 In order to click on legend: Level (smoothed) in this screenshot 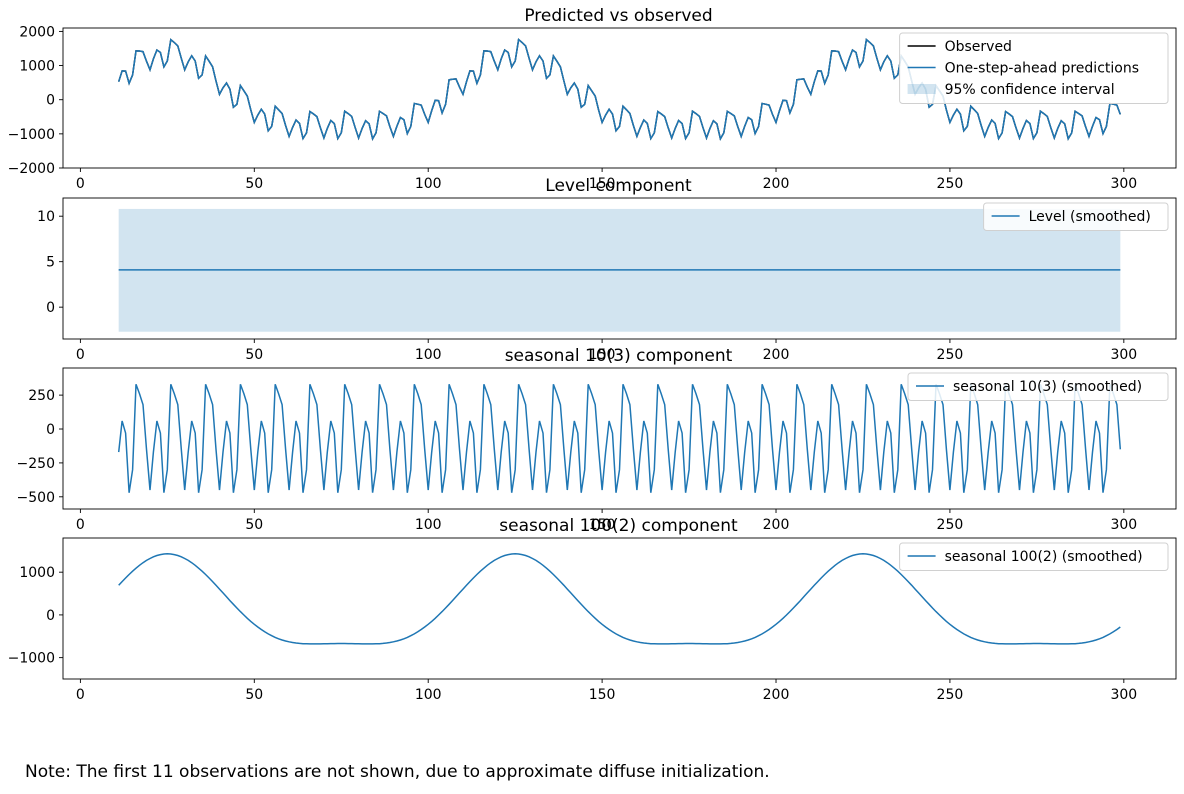, I will do `click(1076, 216)`.